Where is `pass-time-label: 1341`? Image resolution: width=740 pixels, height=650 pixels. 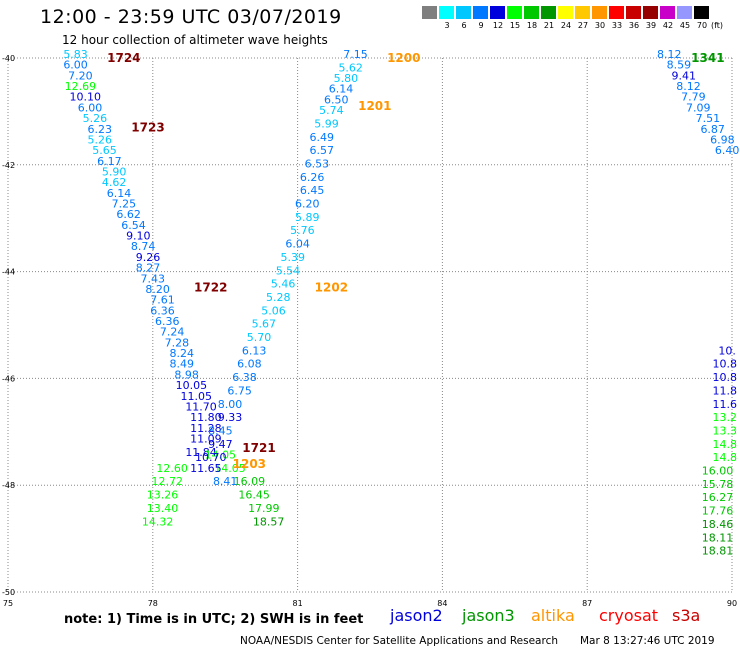
pass-time-label: 1341 is located at coordinates (707, 58).